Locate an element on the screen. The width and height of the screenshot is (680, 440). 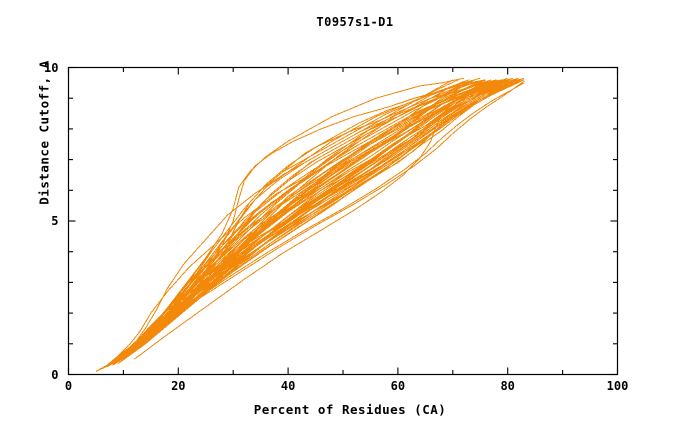
y-tick-label: 0 is located at coordinates (55, 374).